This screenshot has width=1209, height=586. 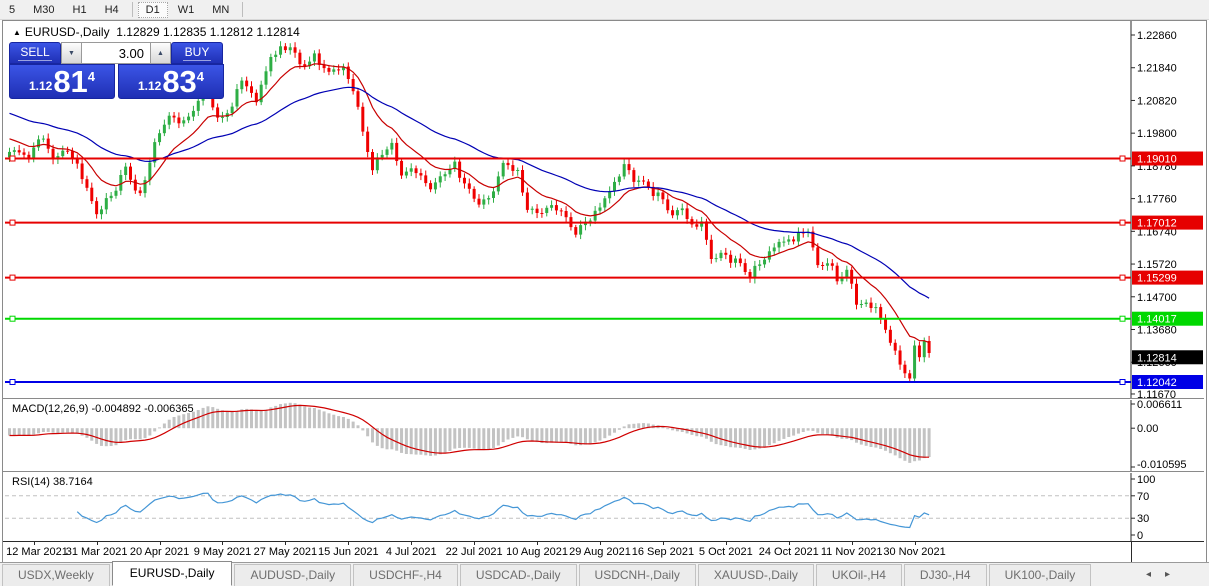 What do you see at coordinates (197, 53) in the screenshot?
I see `buy-button: BUY` at bounding box center [197, 53].